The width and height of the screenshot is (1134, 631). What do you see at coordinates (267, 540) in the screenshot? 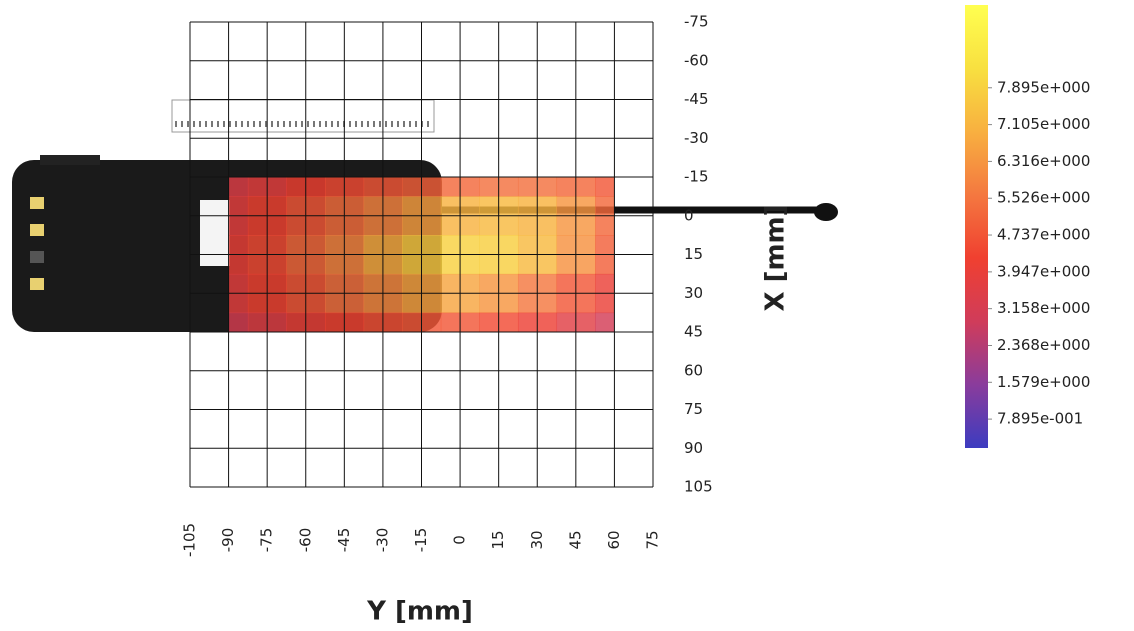
I see `x-tick-label: -75` at bounding box center [267, 540].